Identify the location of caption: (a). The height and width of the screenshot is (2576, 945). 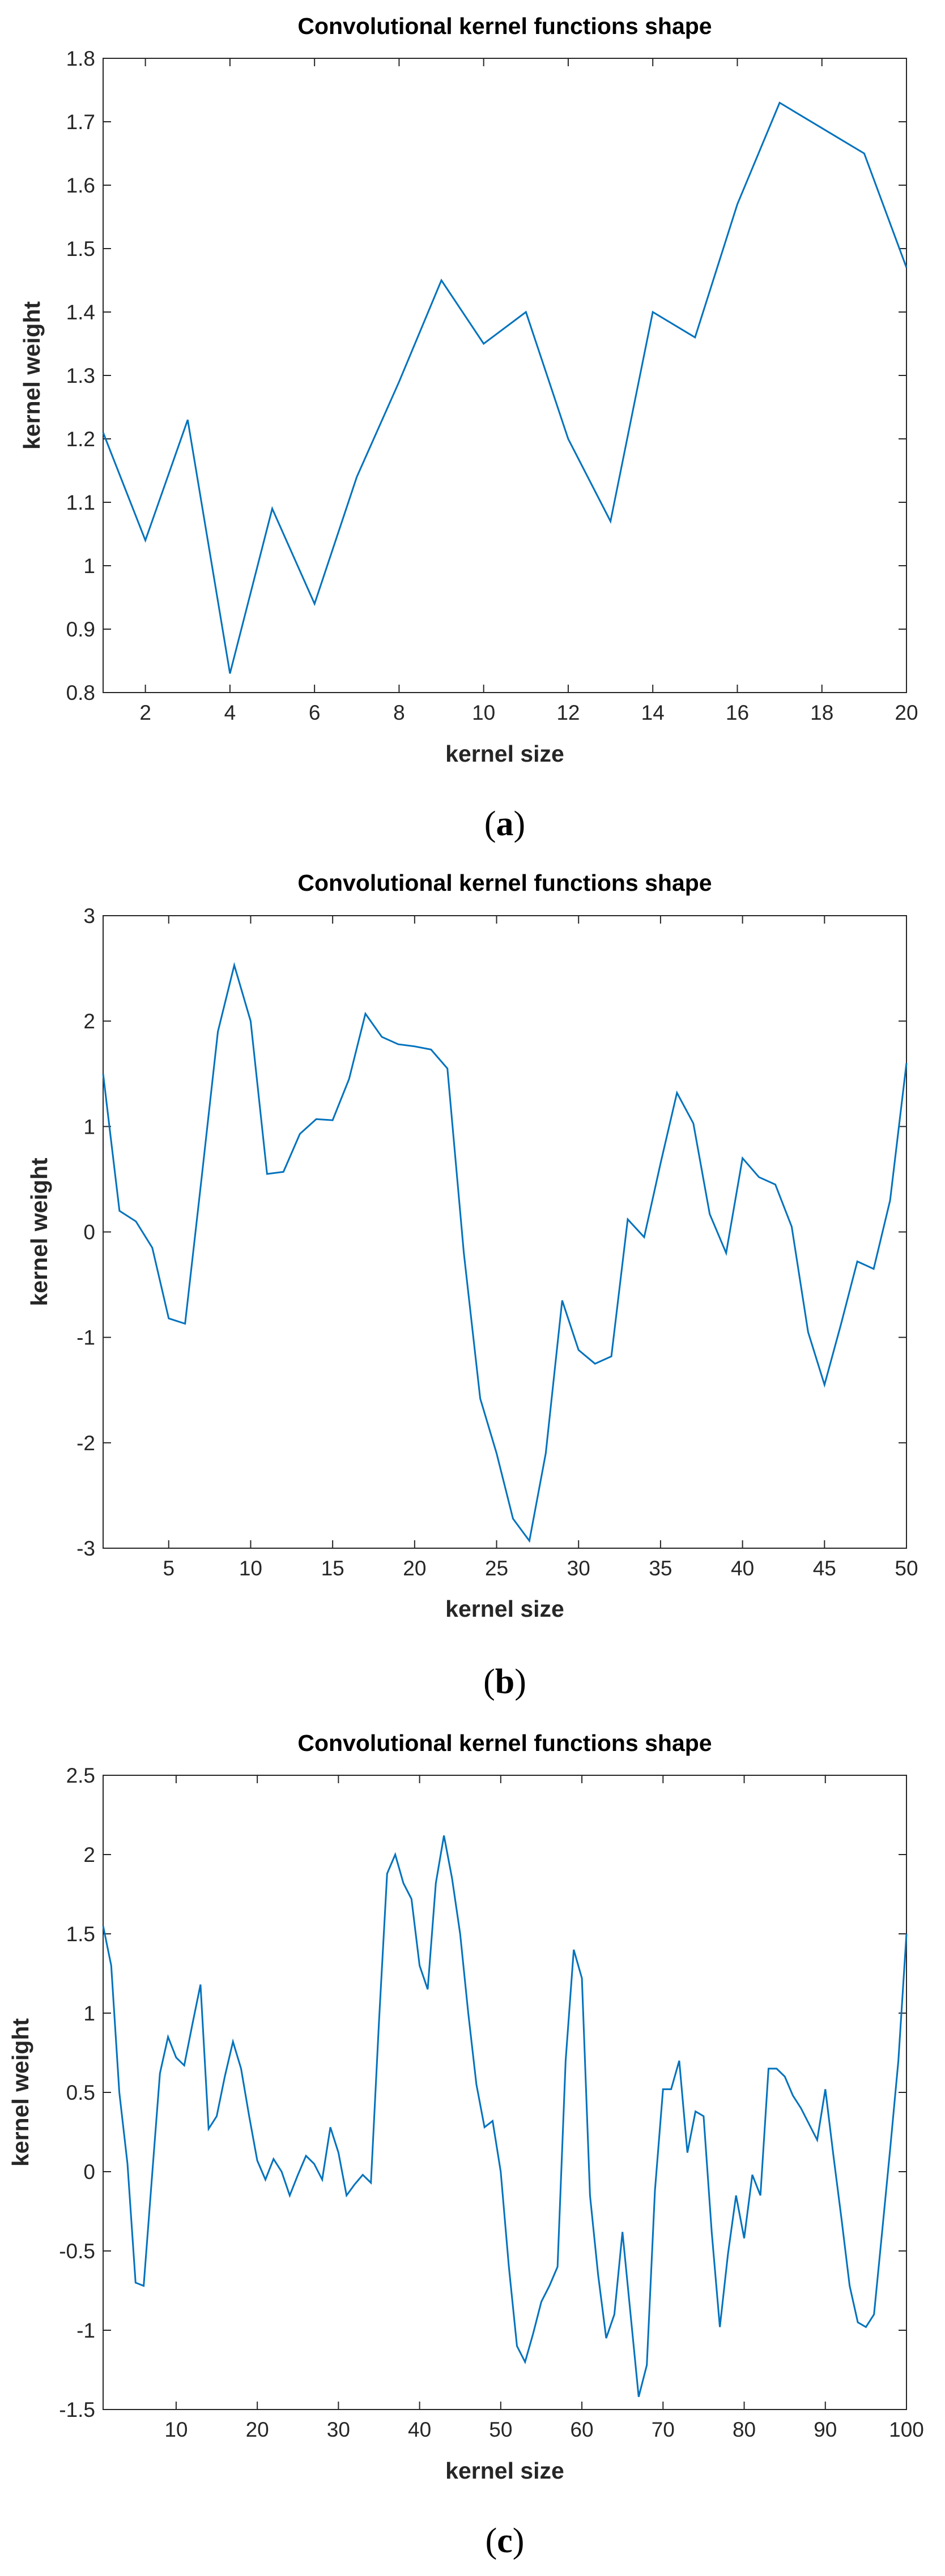
(505, 824).